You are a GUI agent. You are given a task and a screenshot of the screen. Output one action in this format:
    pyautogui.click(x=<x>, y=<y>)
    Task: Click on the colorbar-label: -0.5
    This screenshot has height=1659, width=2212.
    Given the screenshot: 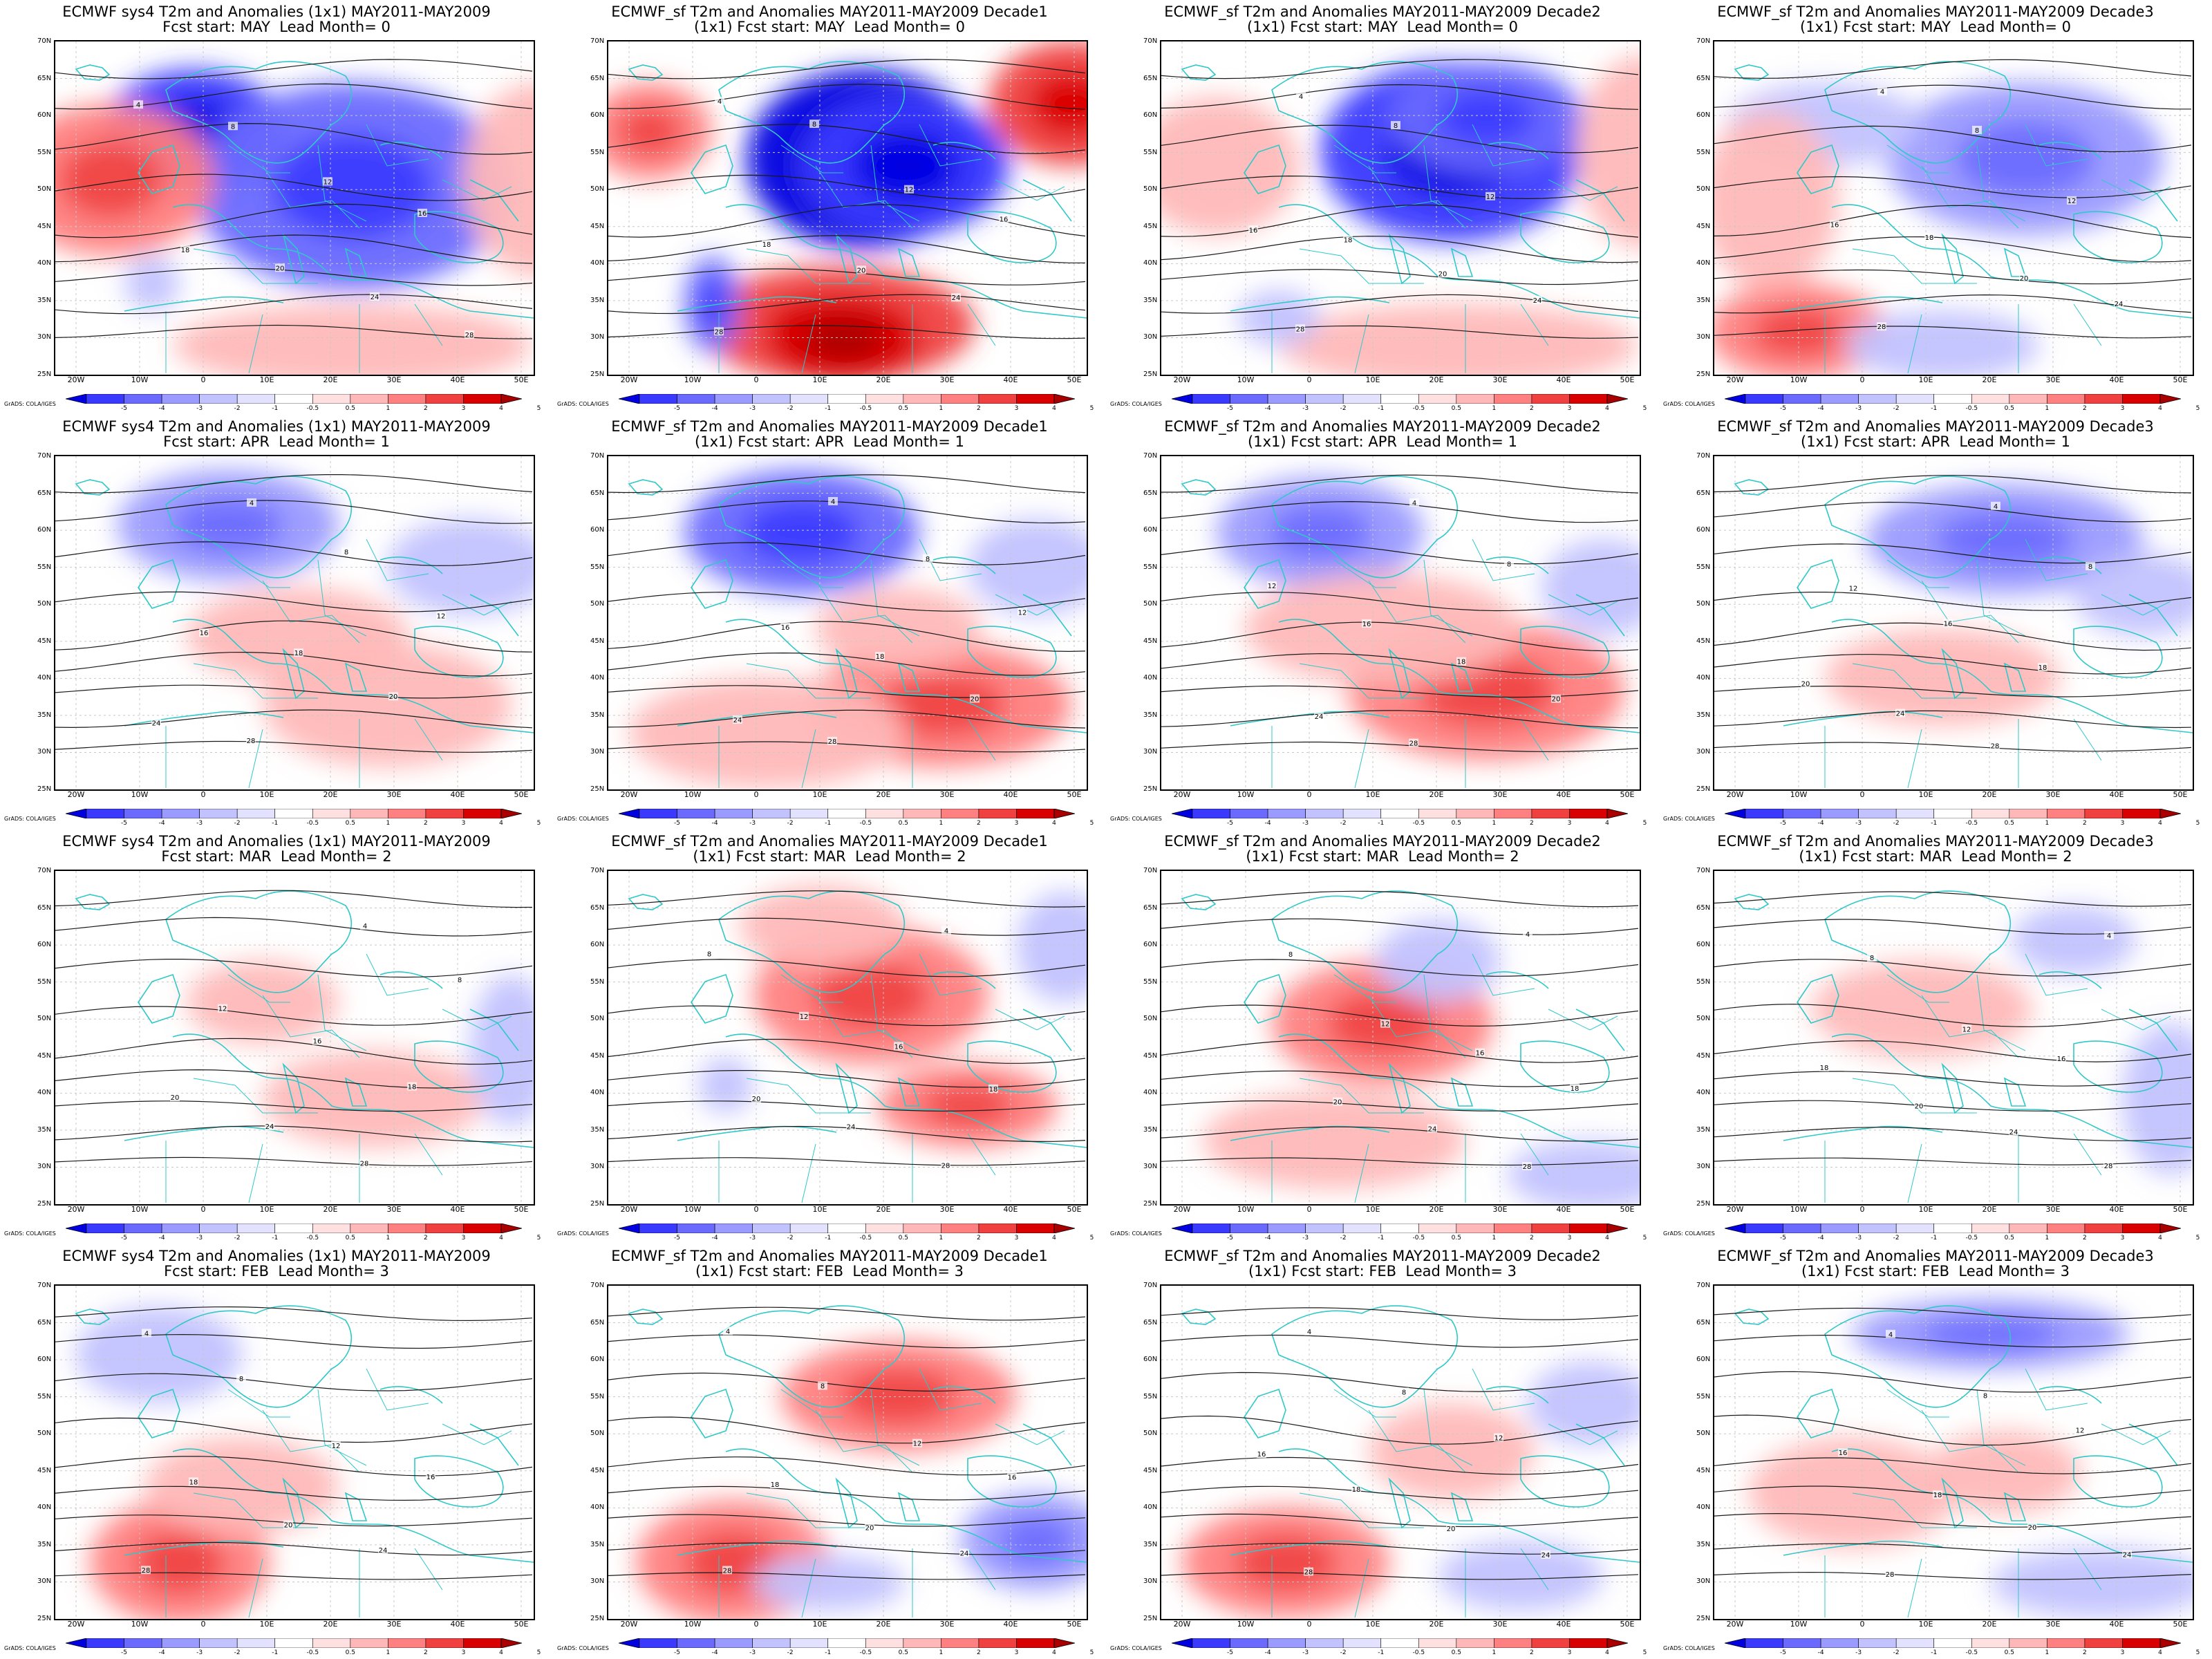 What is the action you would take?
    pyautogui.click(x=1971, y=1238)
    